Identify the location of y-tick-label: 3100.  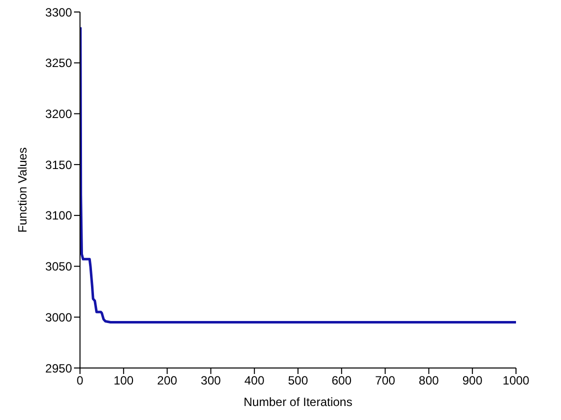
(58, 215).